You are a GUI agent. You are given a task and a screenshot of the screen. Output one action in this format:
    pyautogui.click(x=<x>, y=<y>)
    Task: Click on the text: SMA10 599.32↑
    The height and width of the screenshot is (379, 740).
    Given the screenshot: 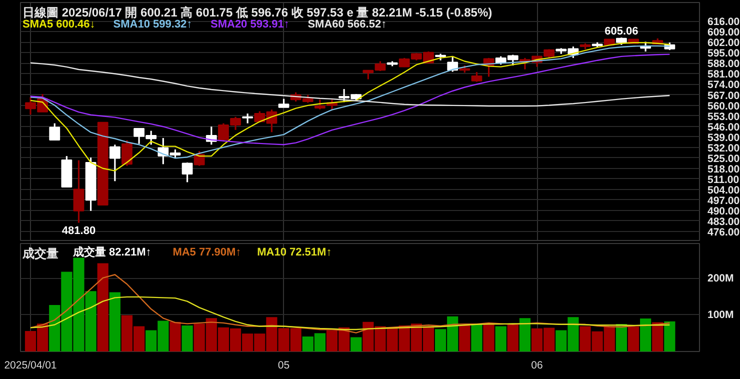 What is the action you would take?
    pyautogui.click(x=152, y=24)
    